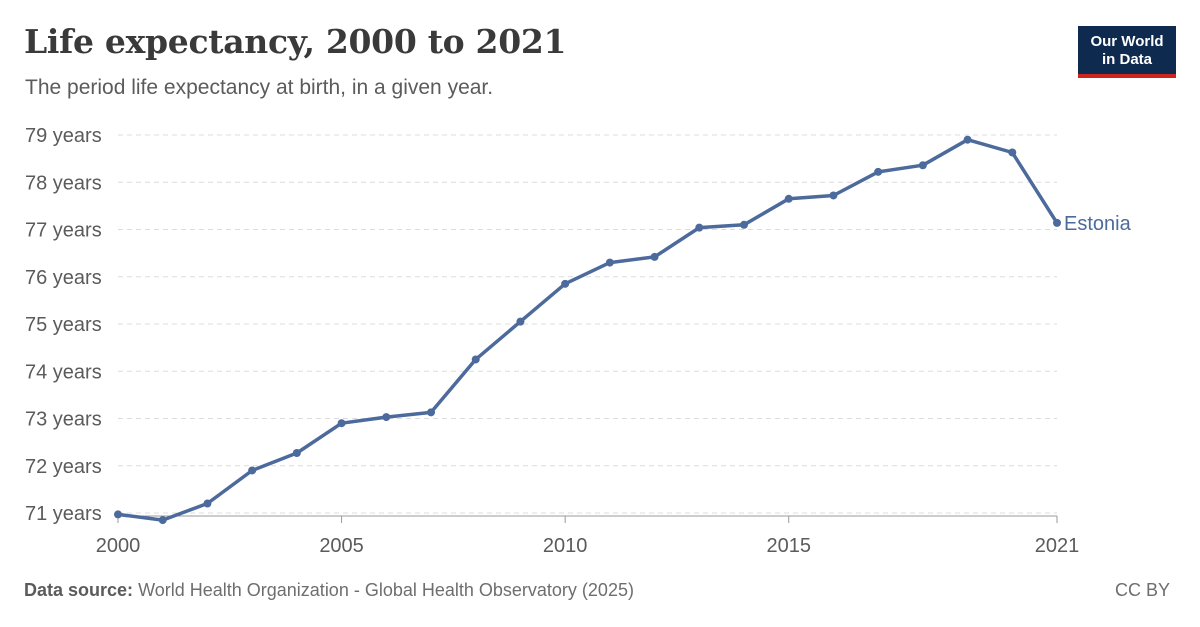 The height and width of the screenshot is (627, 1200). I want to click on owid-logo: Our World in Data, so click(1127, 52).